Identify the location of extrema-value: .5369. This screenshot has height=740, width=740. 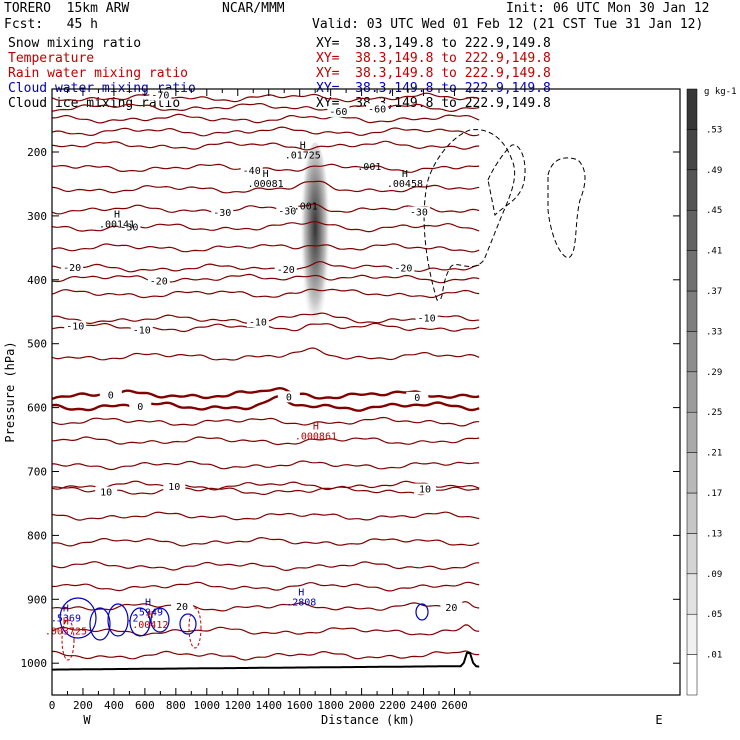
(66, 619).